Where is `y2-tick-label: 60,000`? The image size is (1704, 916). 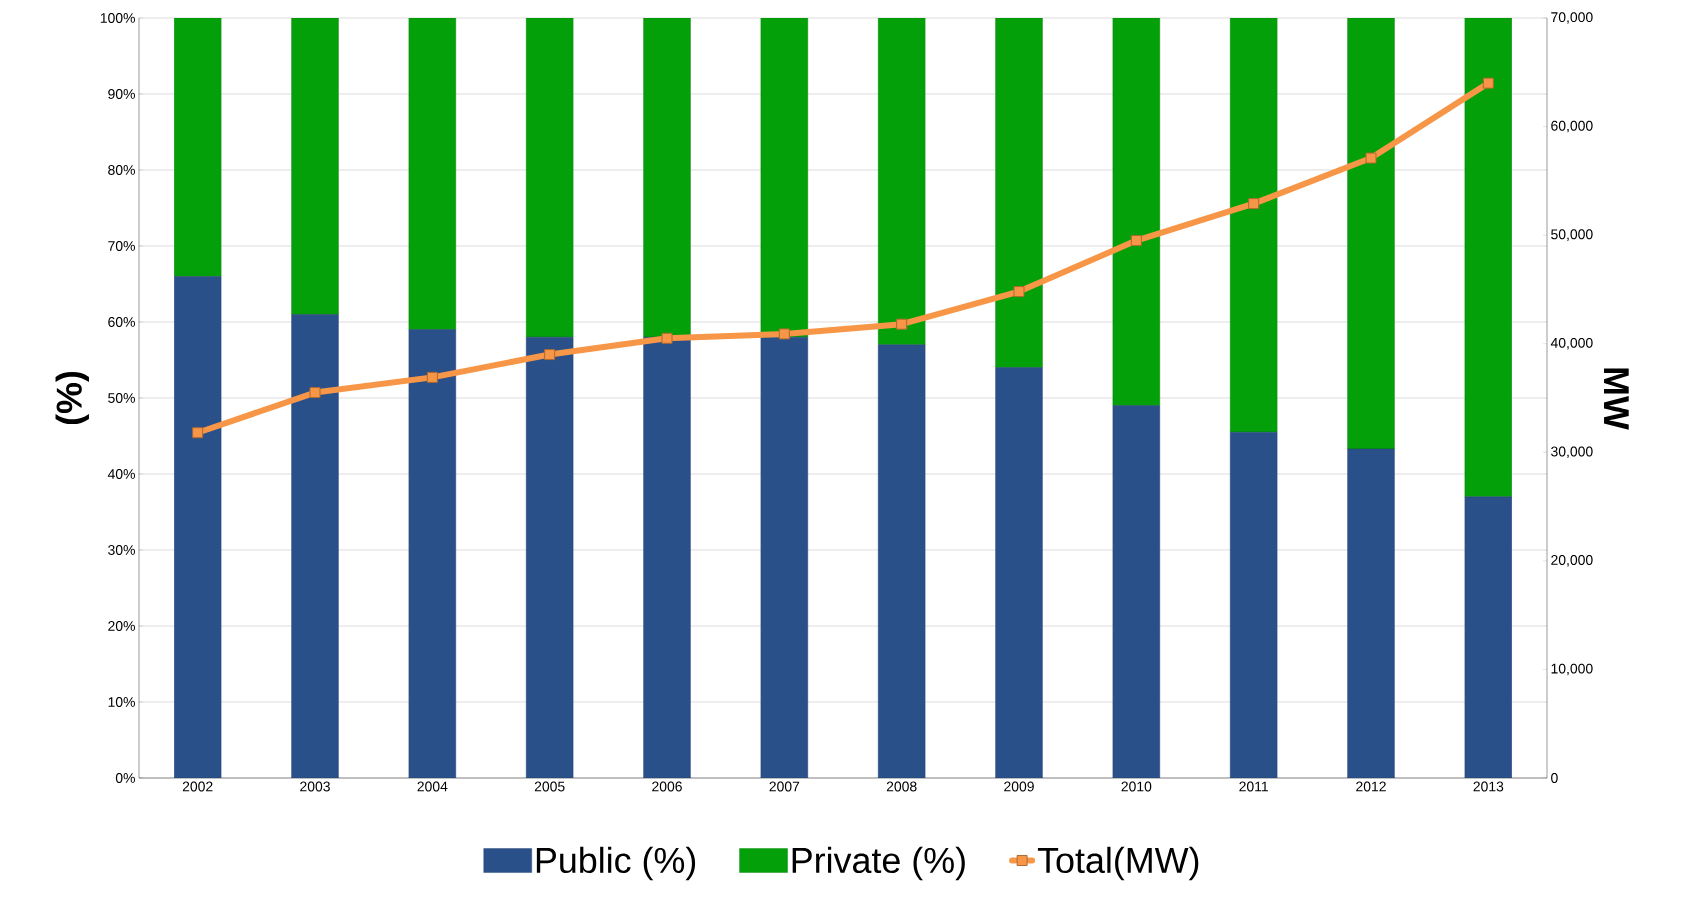
y2-tick-label: 60,000 is located at coordinates (1572, 126).